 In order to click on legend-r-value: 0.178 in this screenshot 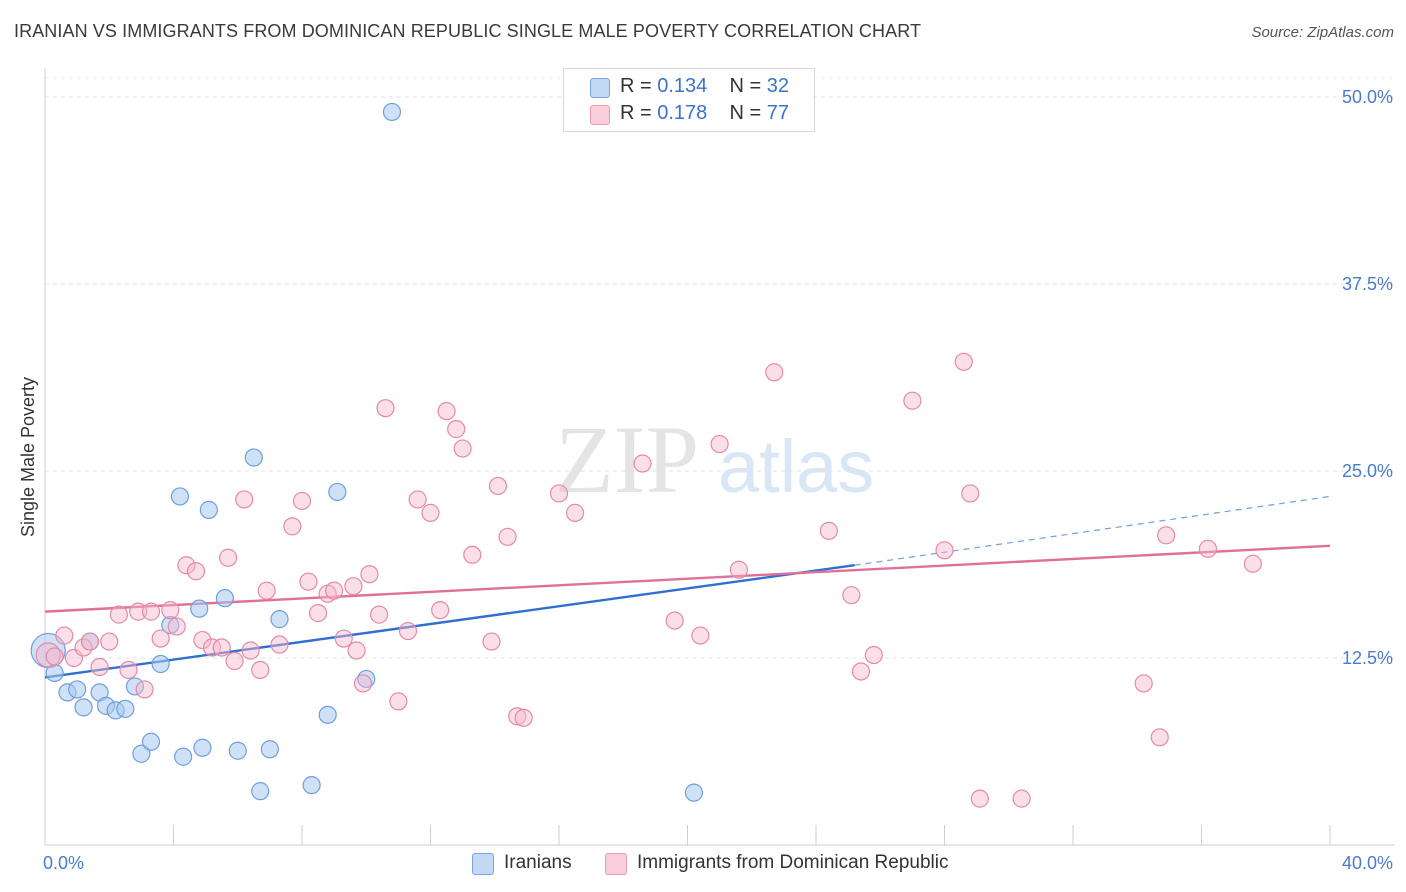, I will do `click(682, 113)`.